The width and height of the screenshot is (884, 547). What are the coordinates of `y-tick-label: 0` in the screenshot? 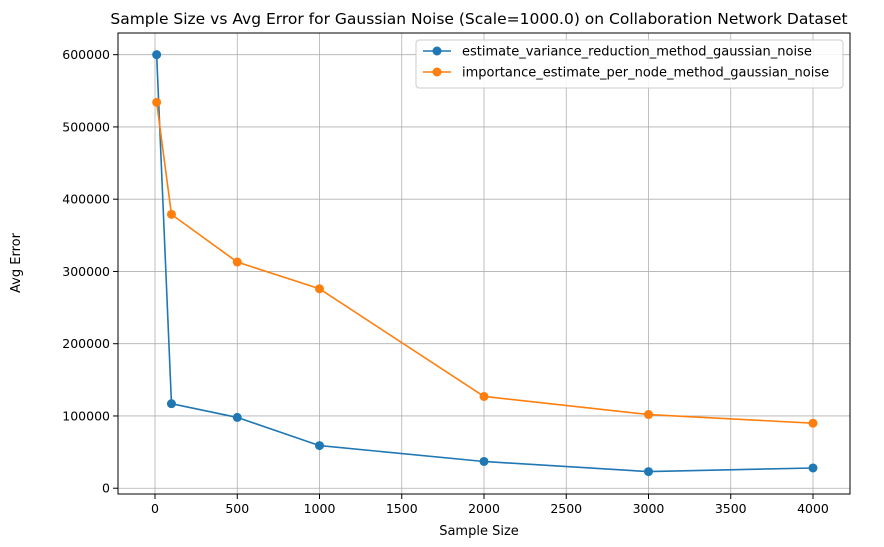 It's located at (106, 488).